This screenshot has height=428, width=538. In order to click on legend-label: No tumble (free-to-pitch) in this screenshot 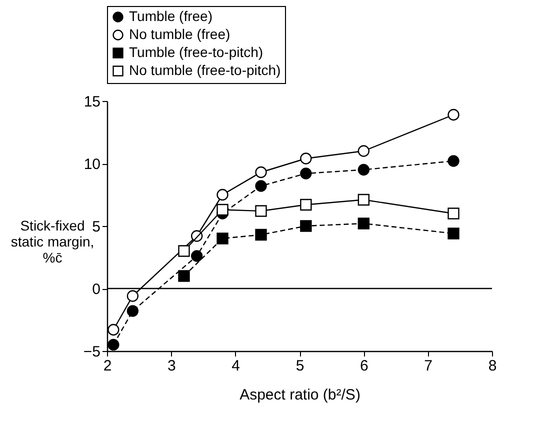, I will do `click(205, 70)`.